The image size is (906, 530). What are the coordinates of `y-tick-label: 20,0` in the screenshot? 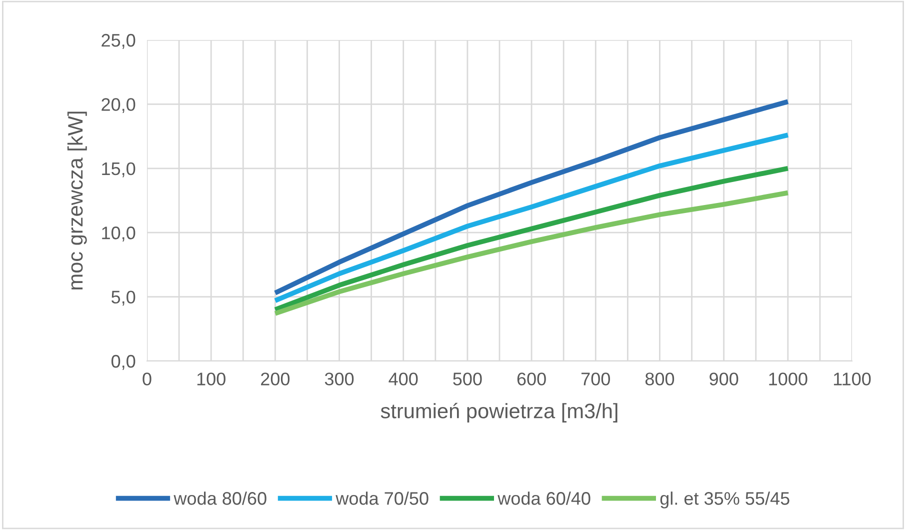 It's located at (119, 106).